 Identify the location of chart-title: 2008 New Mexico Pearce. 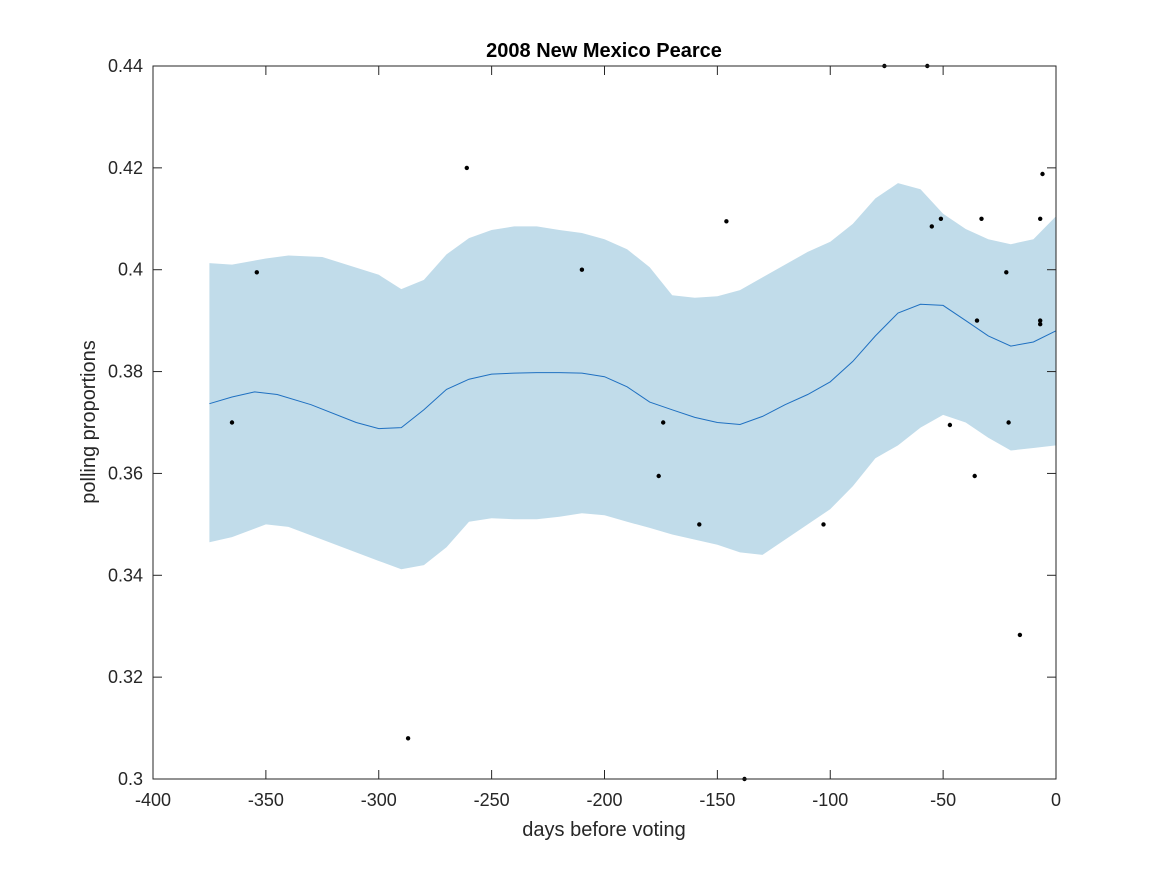
(604, 51).